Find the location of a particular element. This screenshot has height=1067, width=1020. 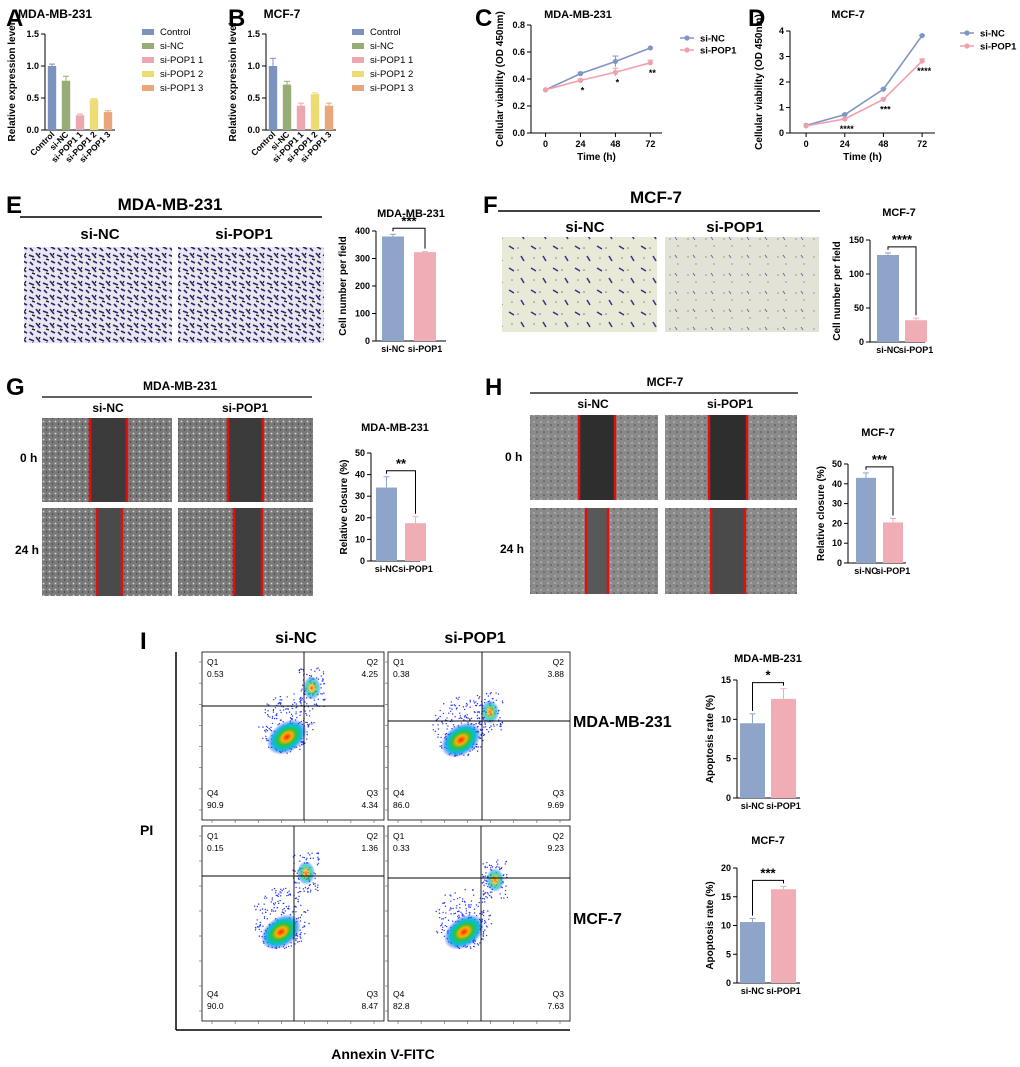

y-tick-label: 20 is located at coordinates (360, 518).